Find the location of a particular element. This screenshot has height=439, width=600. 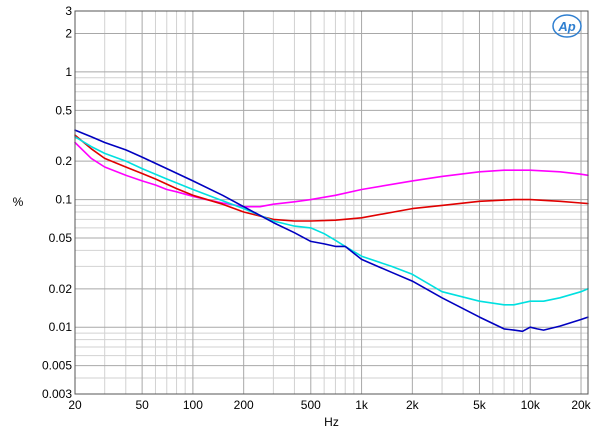

x-tick-label: 20 is located at coordinates (75, 405).